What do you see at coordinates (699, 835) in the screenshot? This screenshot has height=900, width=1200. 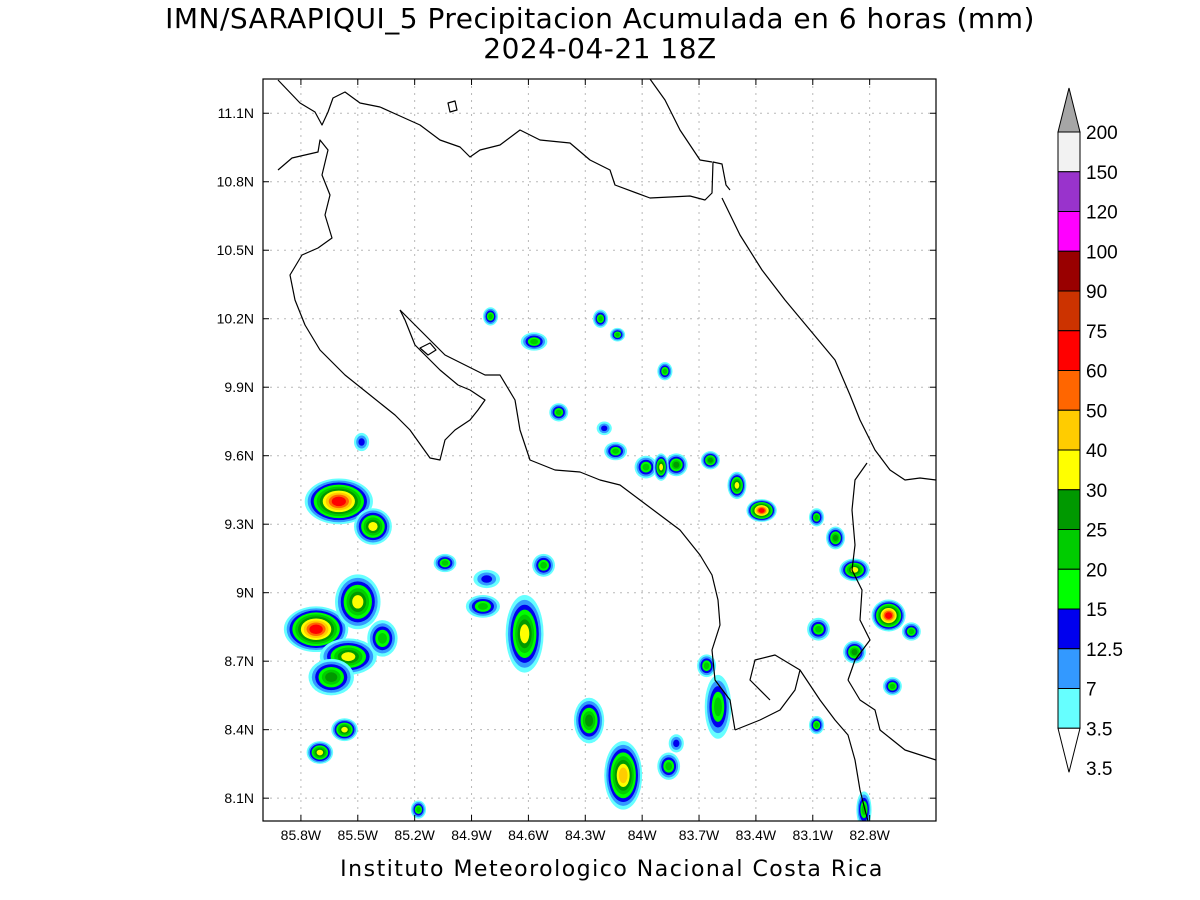 I see `tick-label-lon: 83.7W` at bounding box center [699, 835].